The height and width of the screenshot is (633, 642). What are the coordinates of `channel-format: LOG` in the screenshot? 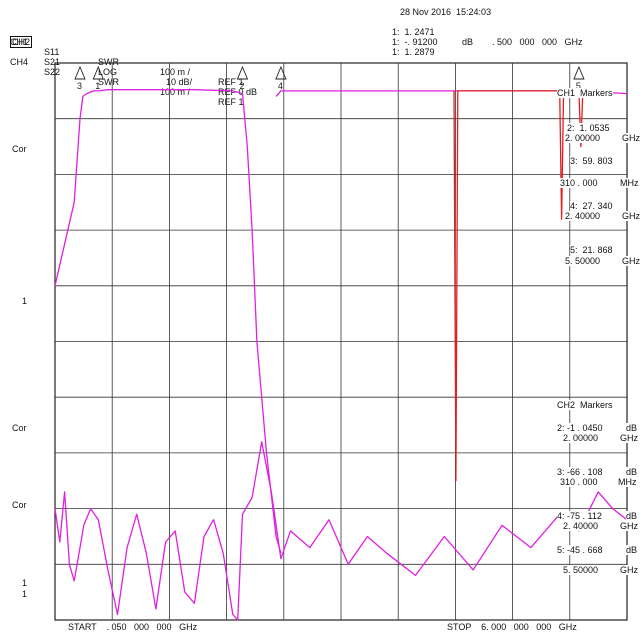 It's located at (108, 72).